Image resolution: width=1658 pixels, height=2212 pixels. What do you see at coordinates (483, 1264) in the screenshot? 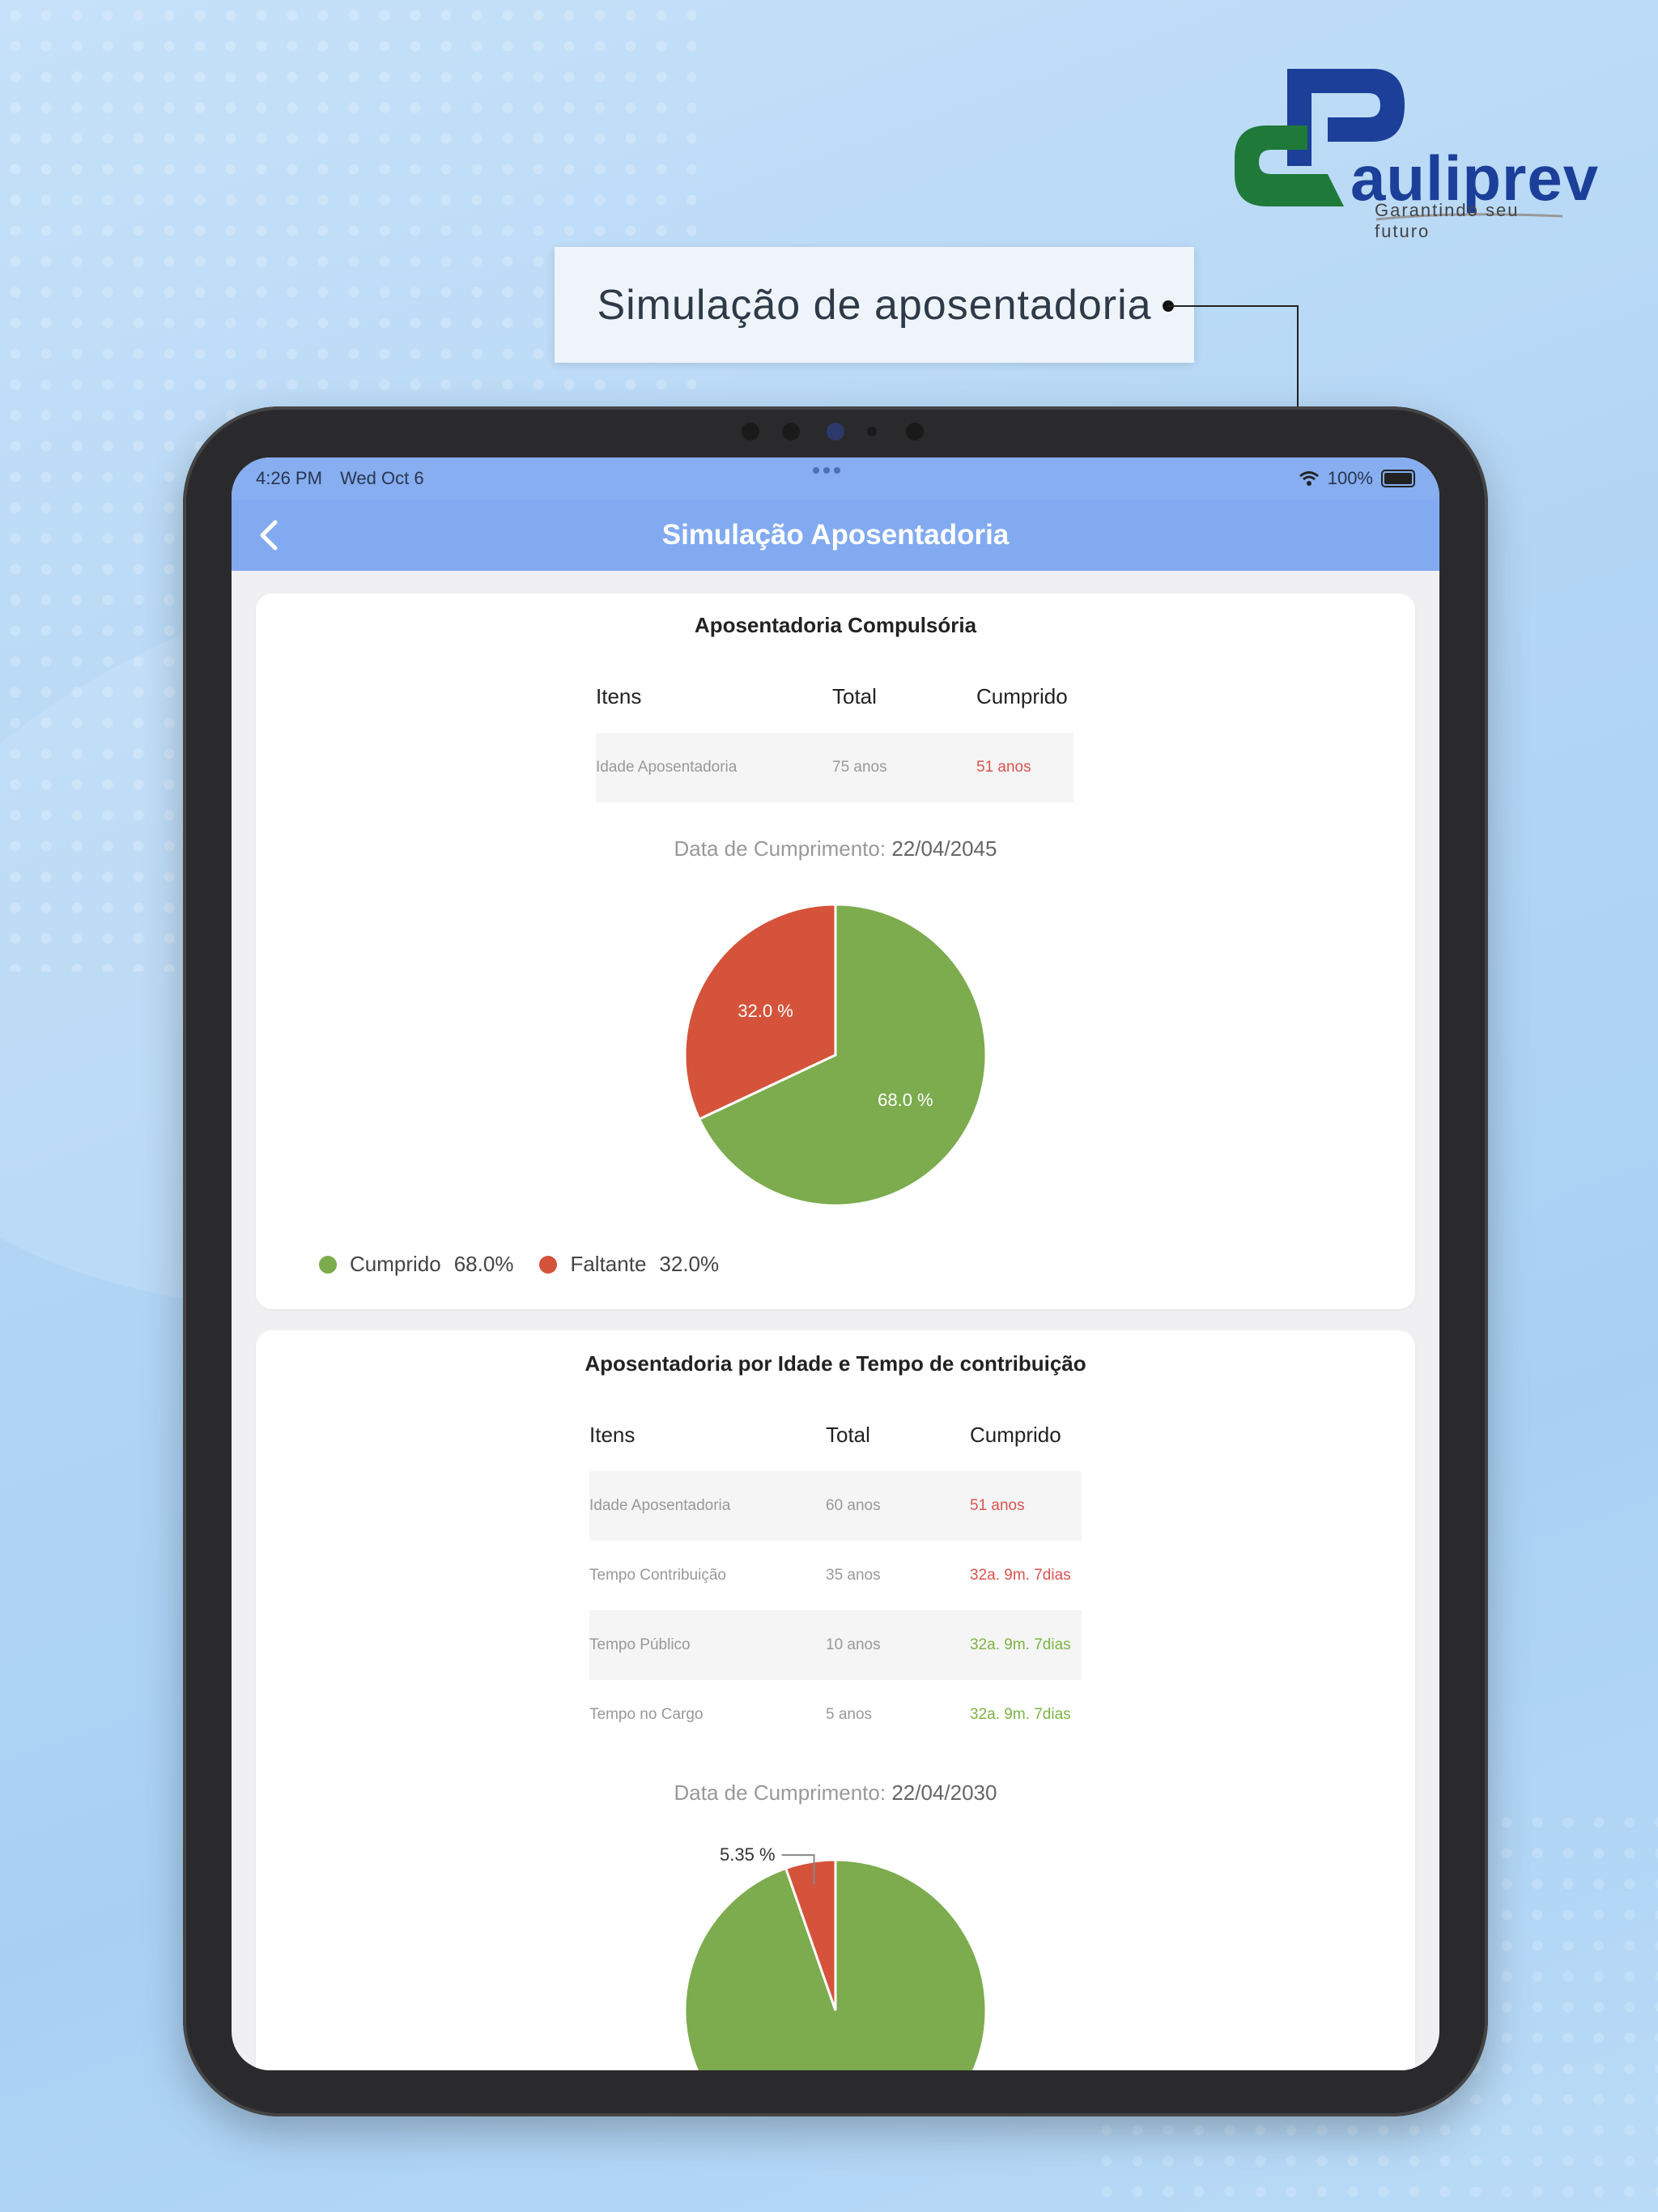
I see `legend-value: 68.0%` at bounding box center [483, 1264].